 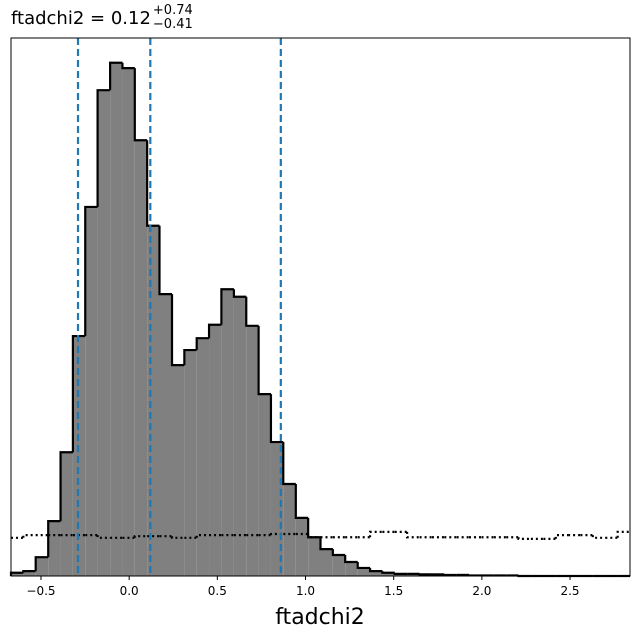 I want to click on x-tick-label: 2.5, so click(x=569, y=591).